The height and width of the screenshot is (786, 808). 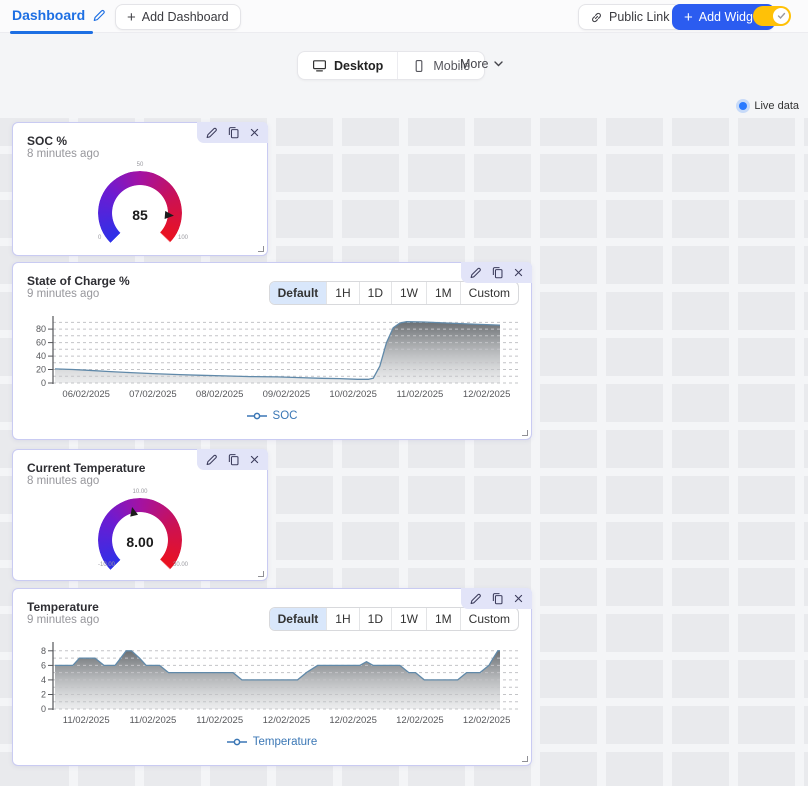 I want to click on public-link-button: Public Link, so click(x=630, y=17).